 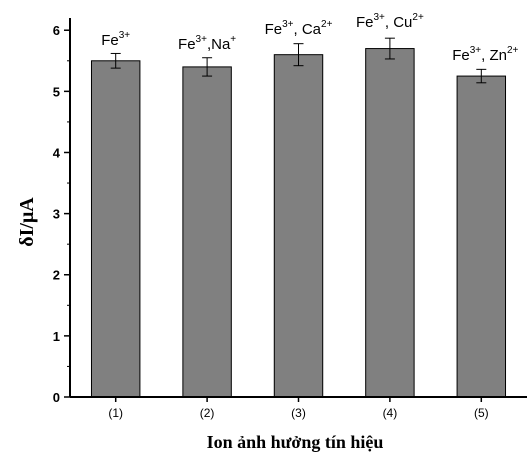 I want to click on y-tick-label-6: 6, so click(x=56, y=30).